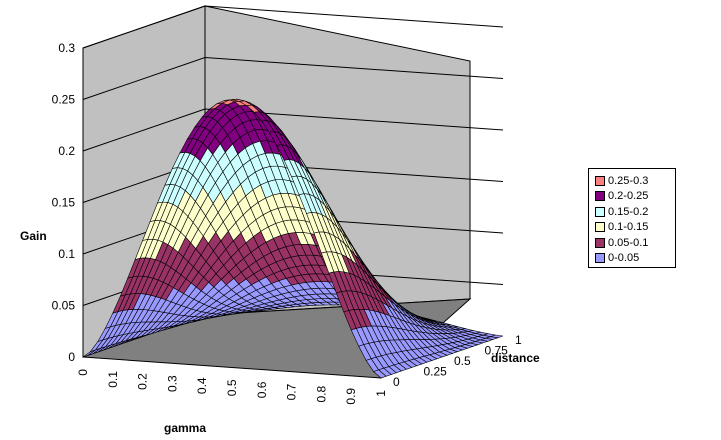 The image size is (721, 440). Describe the element at coordinates (64, 306) in the screenshot. I see `z-tick-label: 0.05` at that location.